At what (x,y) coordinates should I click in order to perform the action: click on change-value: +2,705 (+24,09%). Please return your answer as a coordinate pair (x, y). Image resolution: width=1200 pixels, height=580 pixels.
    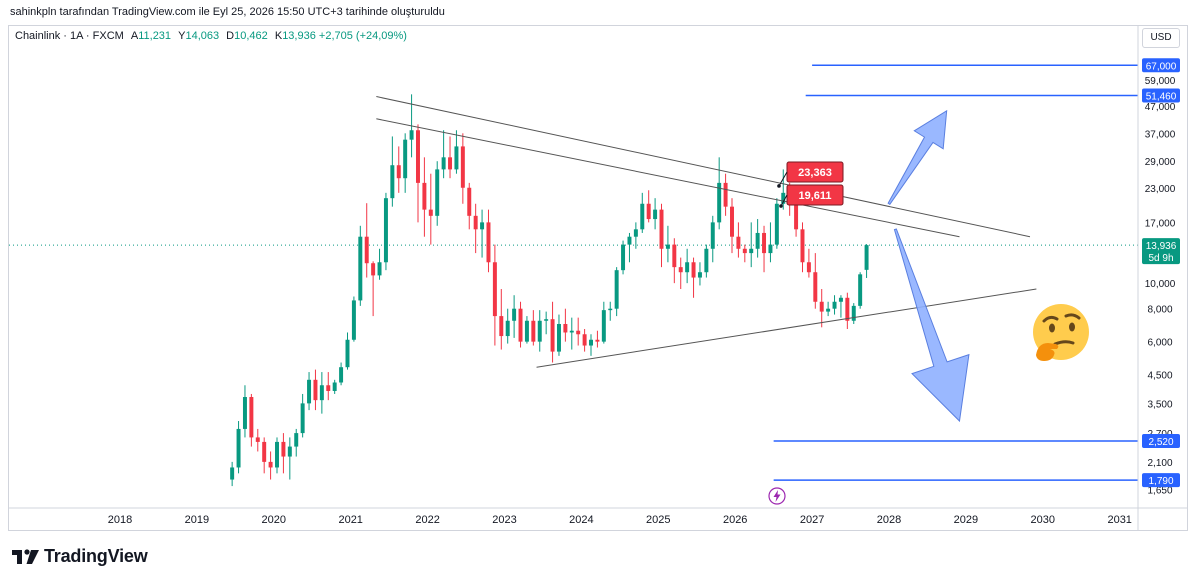
    Looking at the image, I should click on (362, 36).